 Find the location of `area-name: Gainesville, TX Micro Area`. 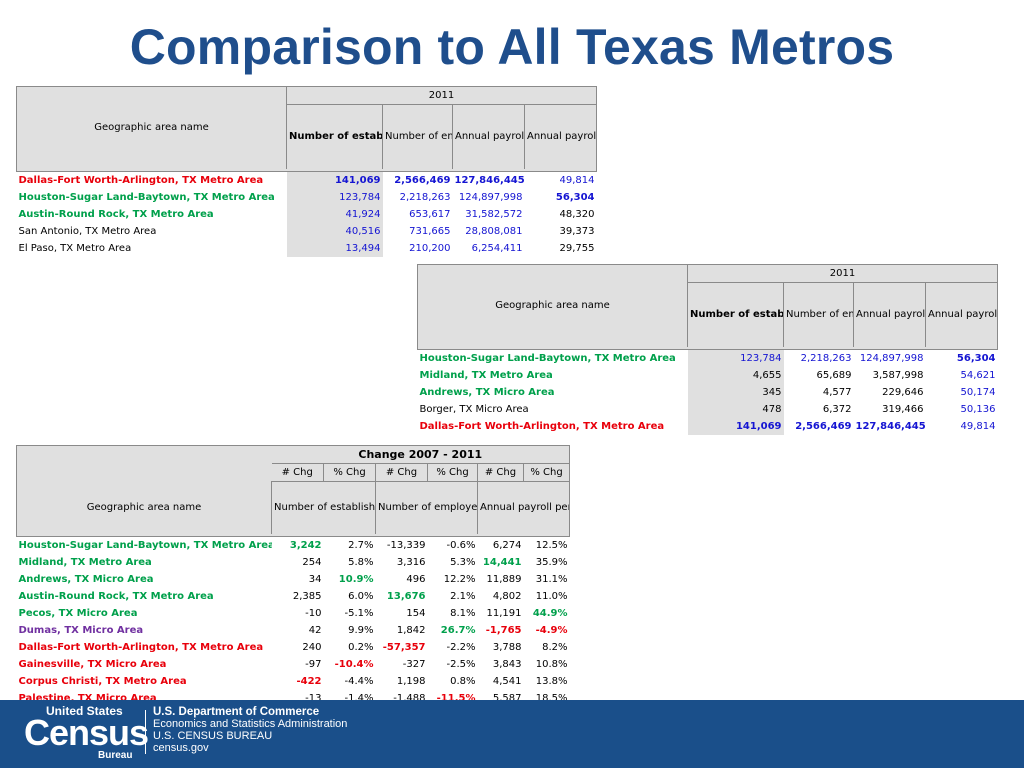

area-name: Gainesville, TX Micro Area is located at coordinates (92, 664).